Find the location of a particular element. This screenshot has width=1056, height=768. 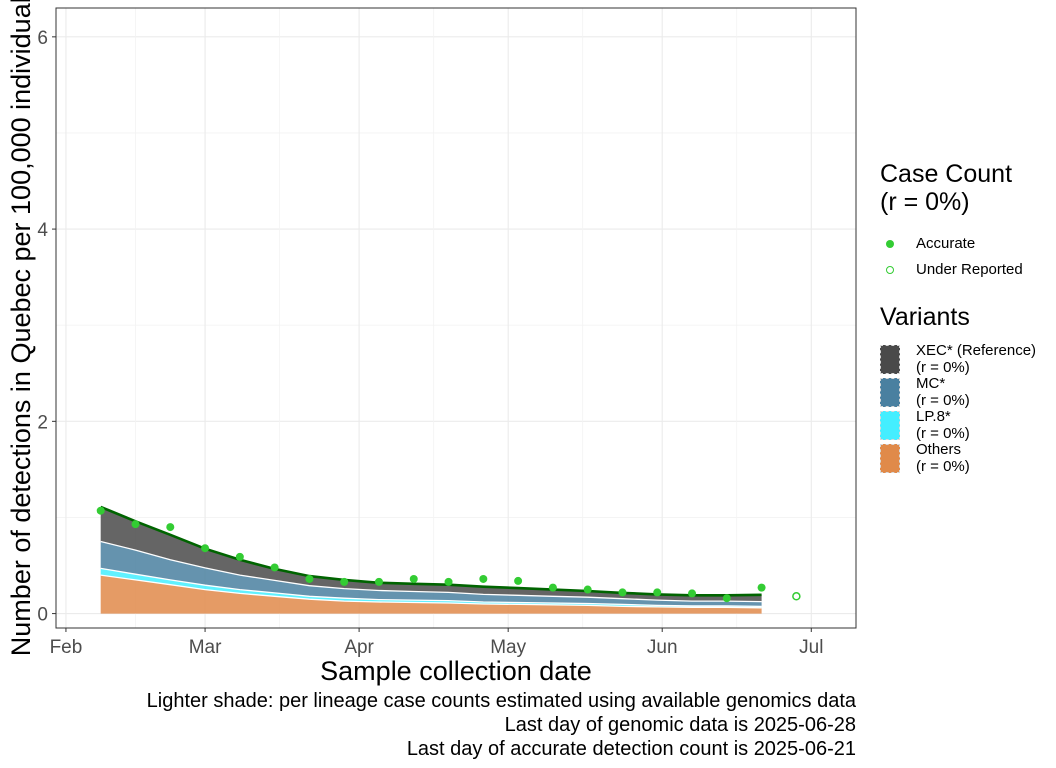

y-tick-label: 6 is located at coordinates (42, 38).